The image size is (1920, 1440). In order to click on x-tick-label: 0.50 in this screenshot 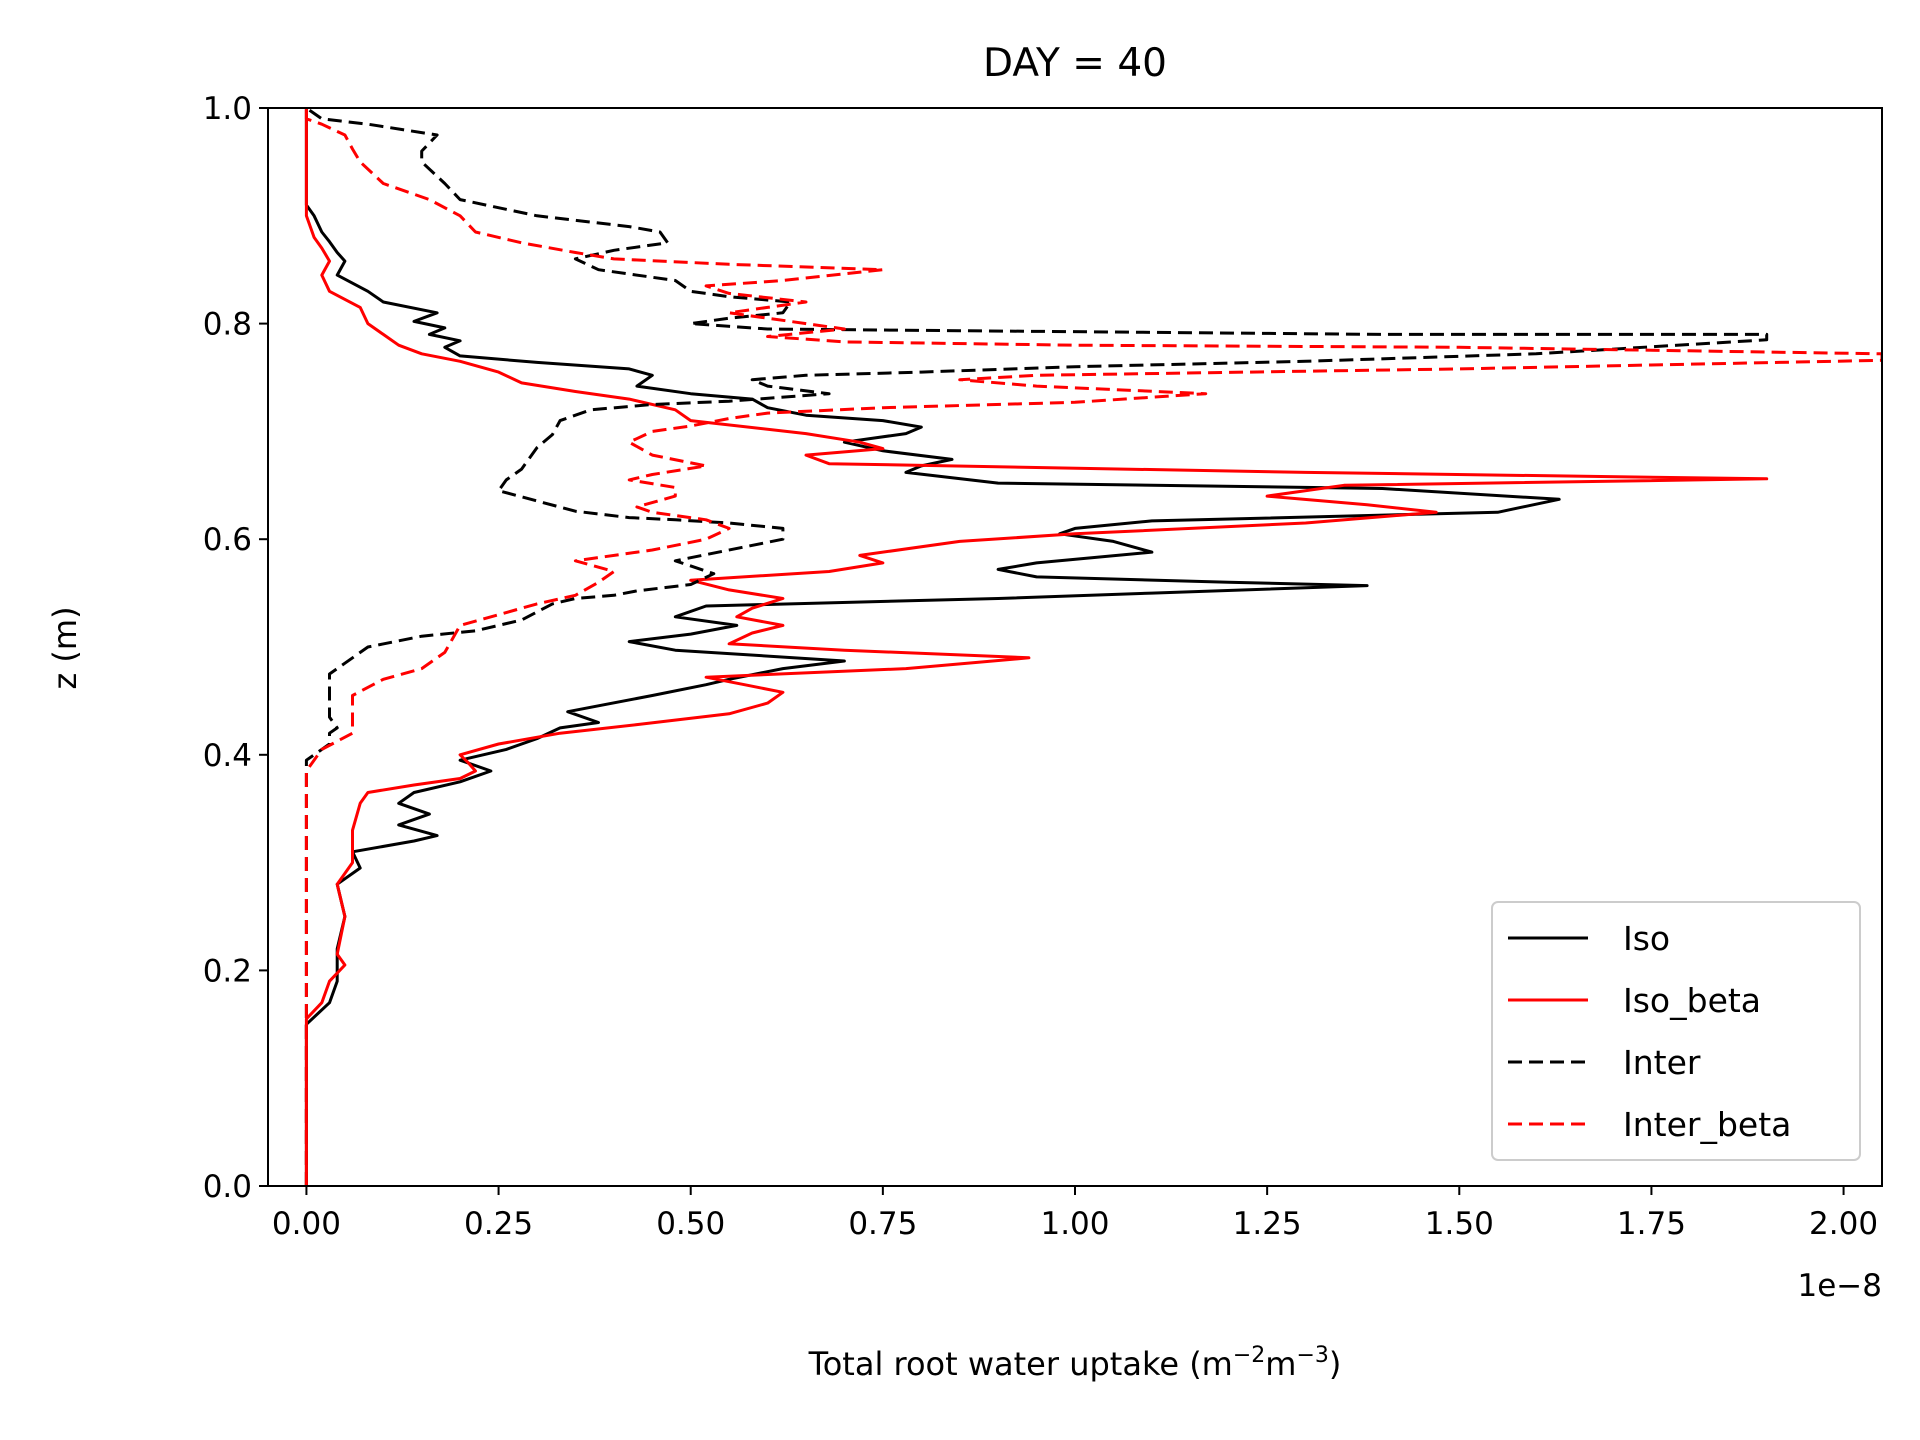, I will do `click(690, 1224)`.